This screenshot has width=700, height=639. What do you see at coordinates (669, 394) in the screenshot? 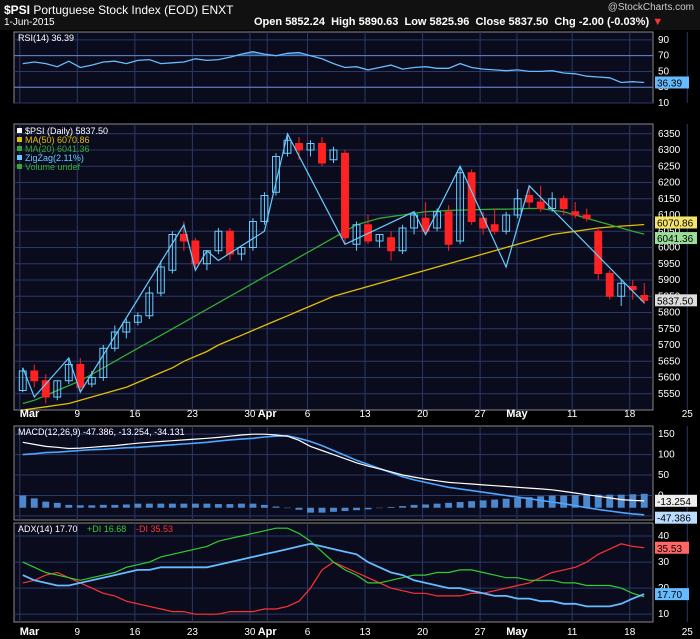
I see `price-y-tick-label: 5550` at bounding box center [669, 394].